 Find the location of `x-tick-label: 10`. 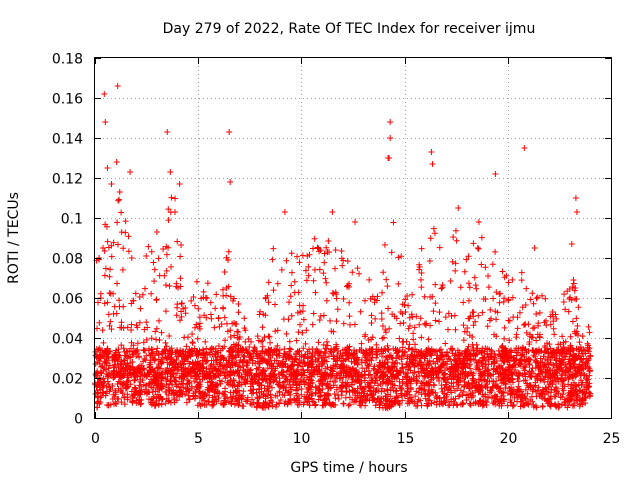

x-tick-label: 10 is located at coordinates (302, 439).